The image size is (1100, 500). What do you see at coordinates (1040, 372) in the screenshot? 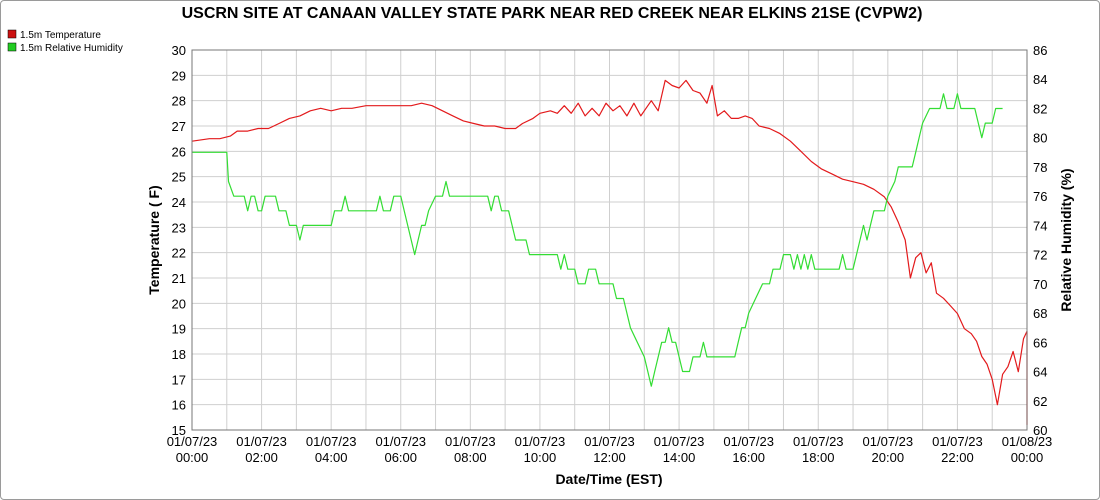
I see `y-tick-label-right: 64` at bounding box center [1040, 372].